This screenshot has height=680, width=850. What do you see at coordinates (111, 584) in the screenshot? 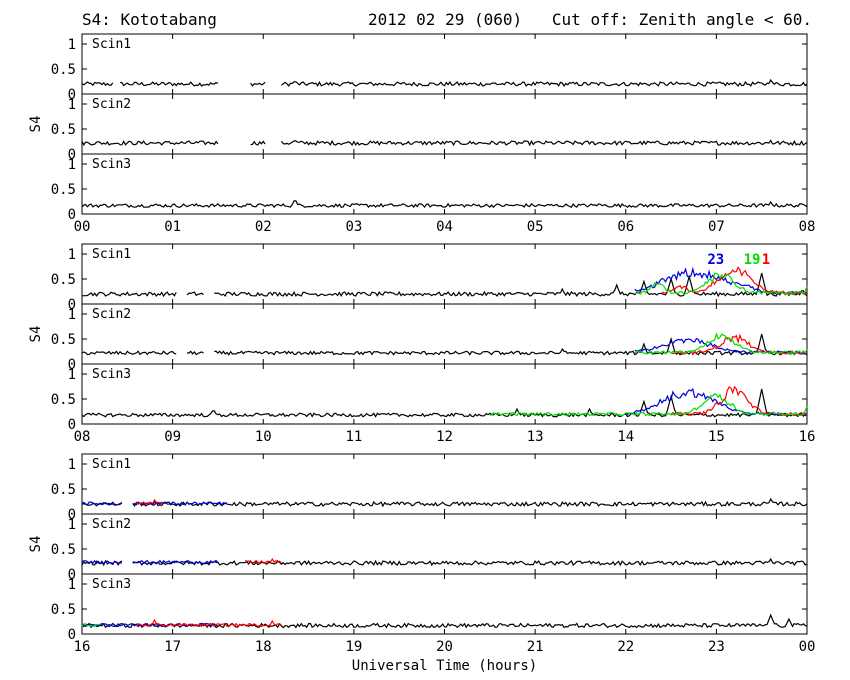
I see `panel-label: Scin3` at bounding box center [111, 584].